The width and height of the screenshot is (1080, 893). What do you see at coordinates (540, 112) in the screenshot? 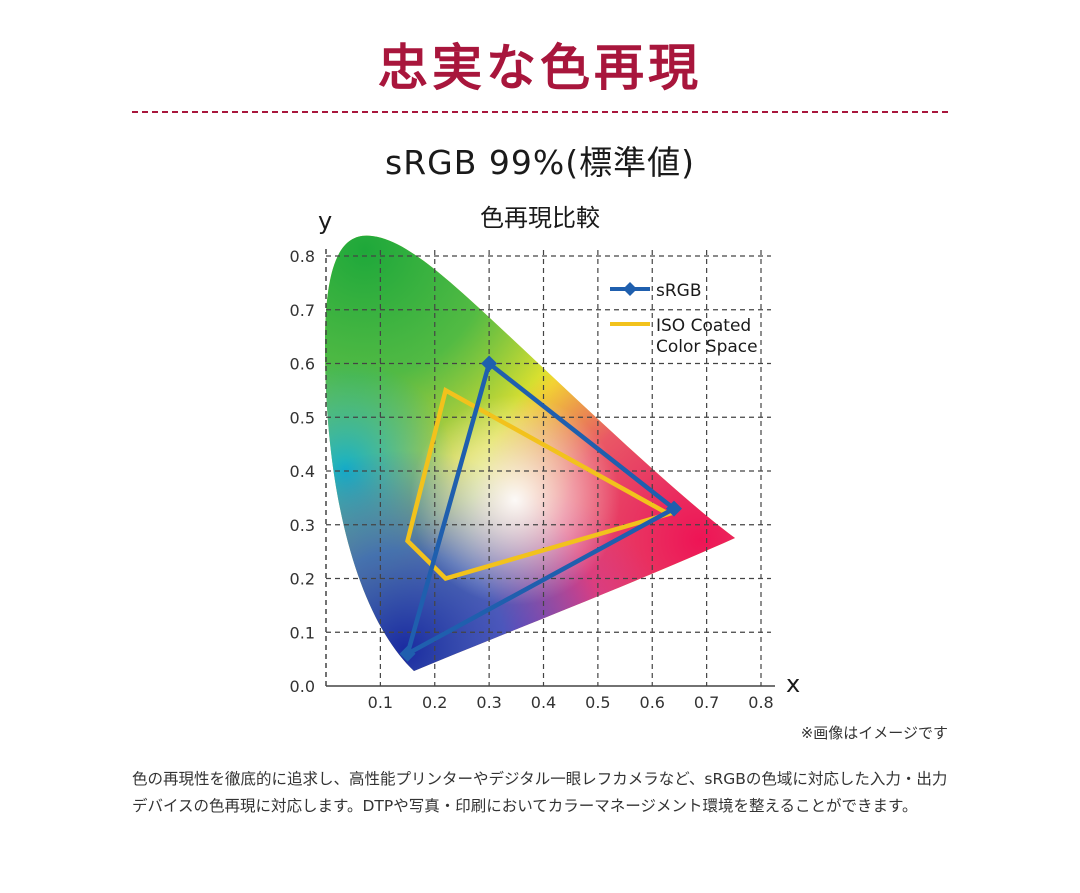
I see `heading-divider` at bounding box center [540, 112].